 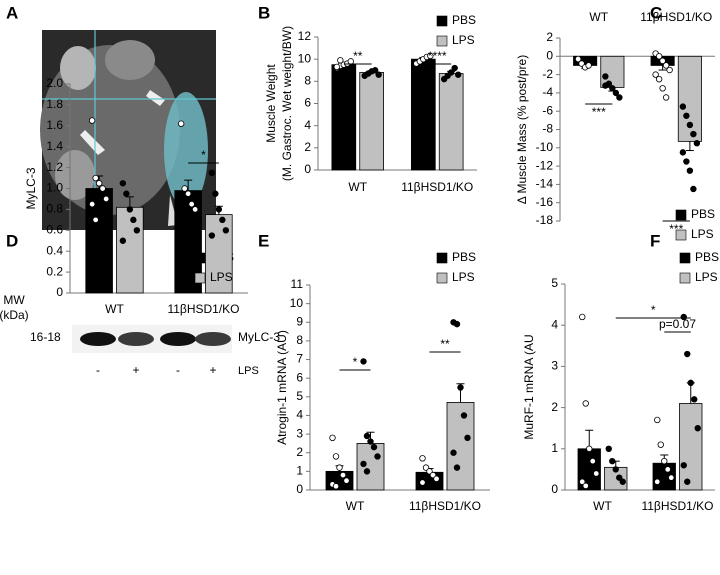 I want to click on legend-label: PBS, so click(x=464, y=257).